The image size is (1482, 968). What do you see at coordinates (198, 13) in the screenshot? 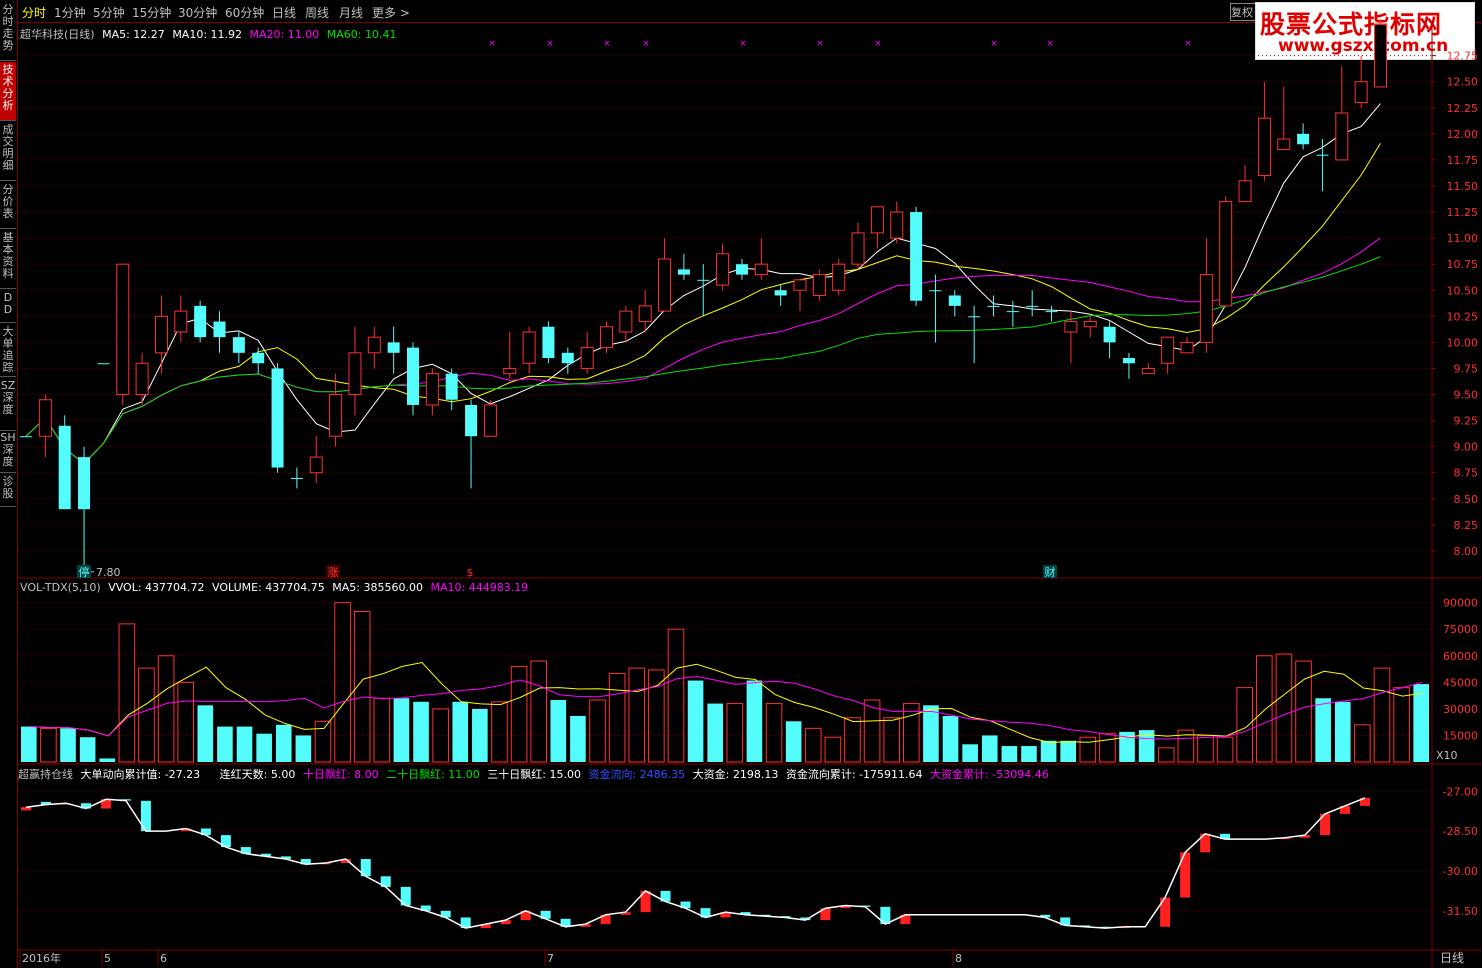
I see `period-tab-30min: 30分钟` at bounding box center [198, 13].